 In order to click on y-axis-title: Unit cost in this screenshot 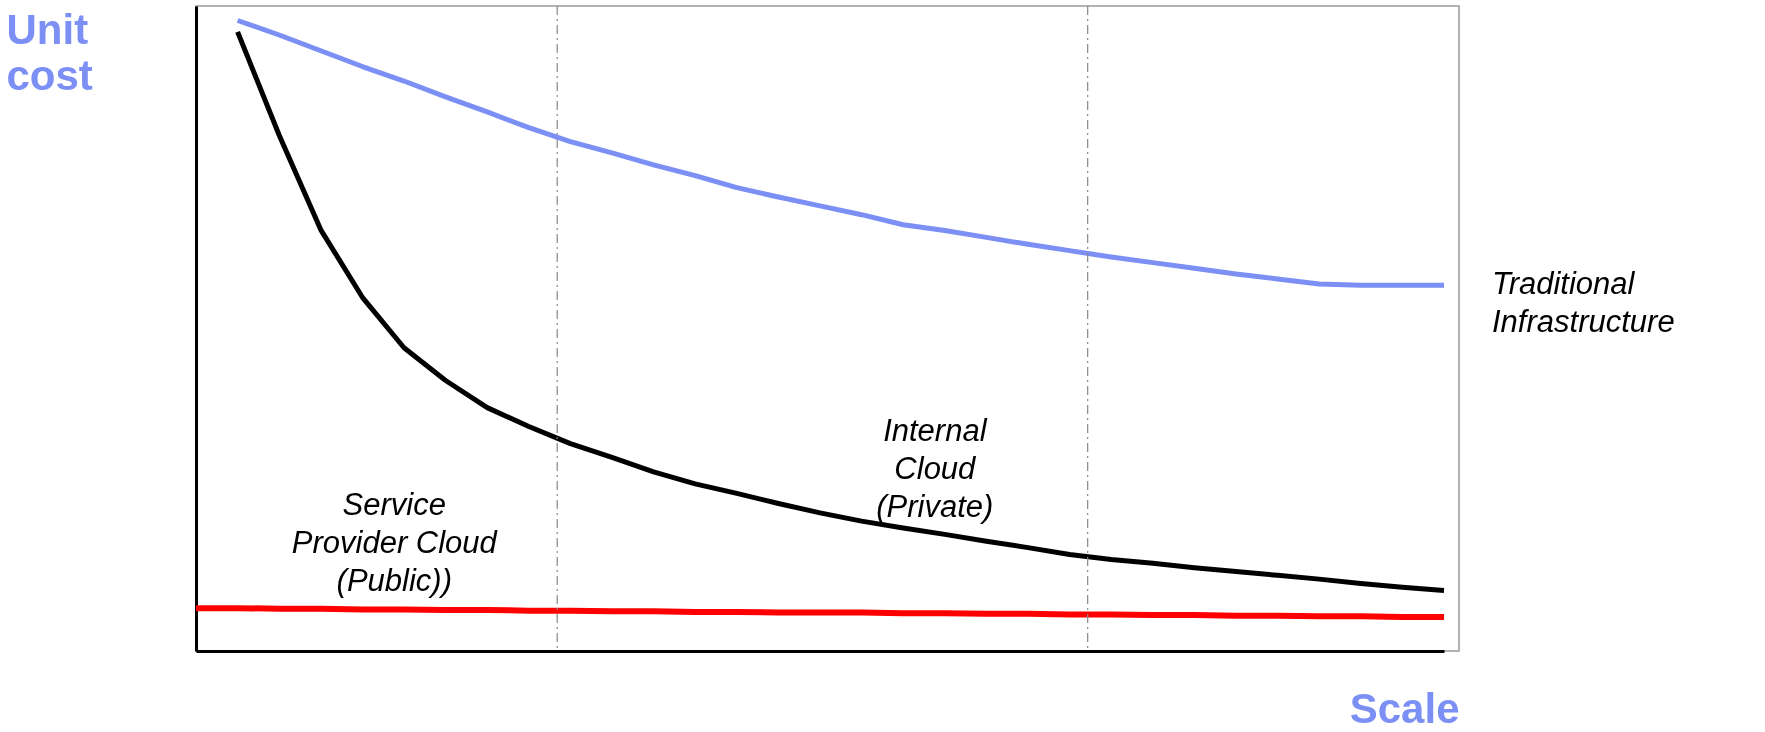, I will do `click(49, 52)`.